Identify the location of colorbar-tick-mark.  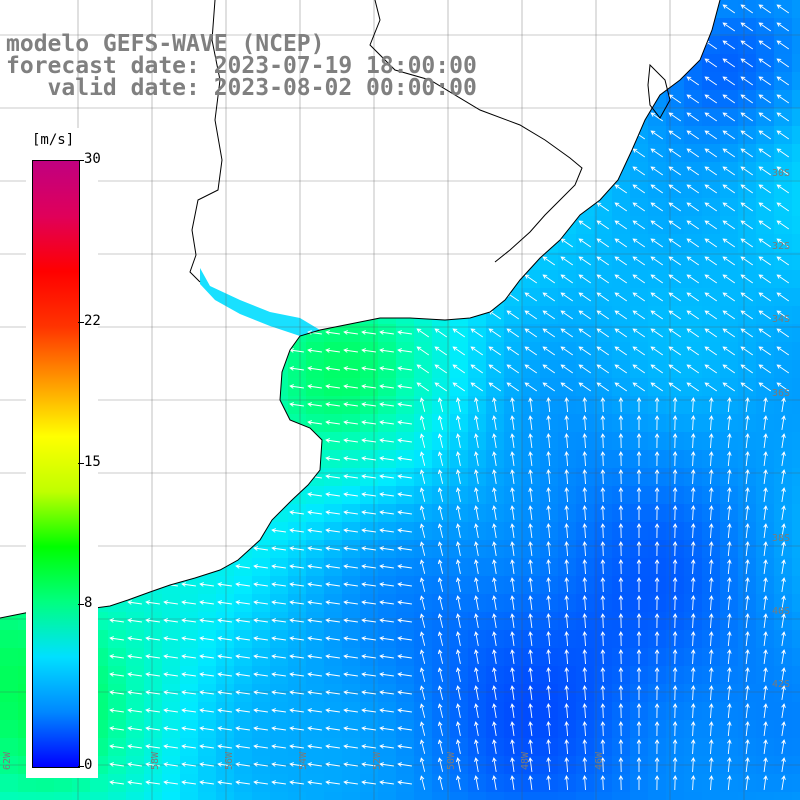
(81, 322).